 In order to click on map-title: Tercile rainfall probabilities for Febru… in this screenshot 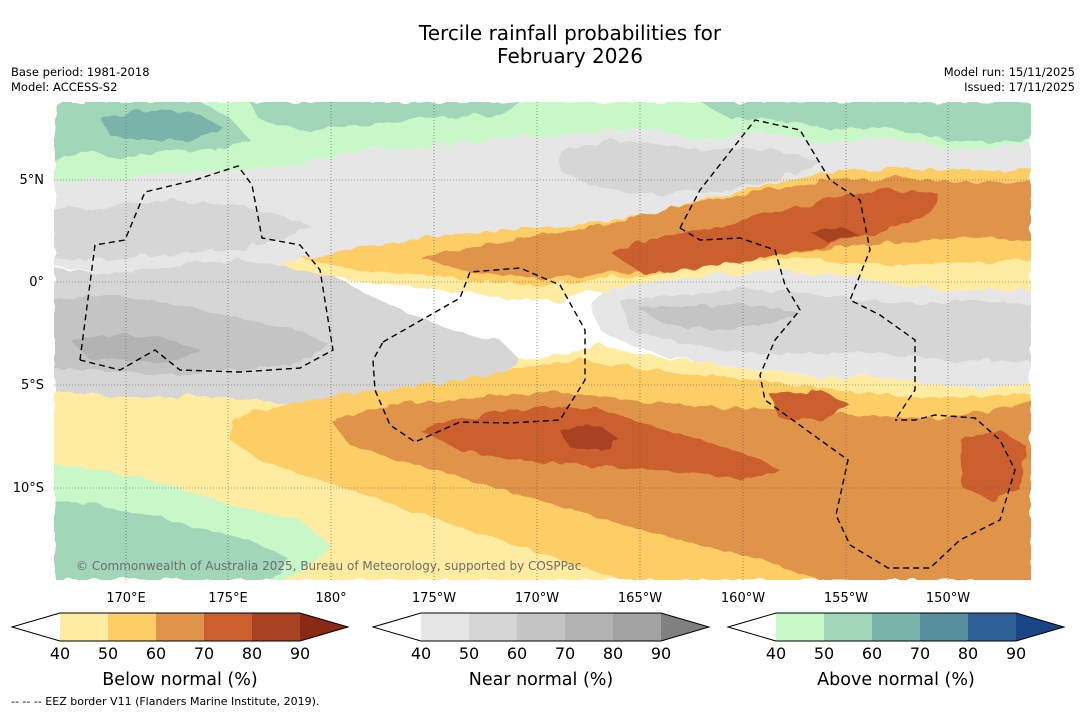, I will do `click(542, 45)`.